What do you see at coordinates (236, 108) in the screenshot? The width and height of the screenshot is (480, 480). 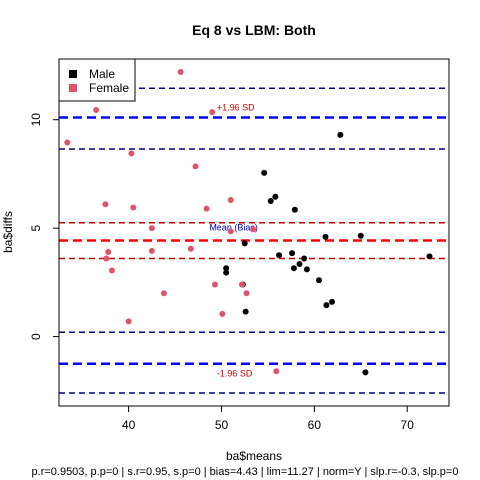 I see `upper-loa-label: +1.96 SD` at bounding box center [236, 108].